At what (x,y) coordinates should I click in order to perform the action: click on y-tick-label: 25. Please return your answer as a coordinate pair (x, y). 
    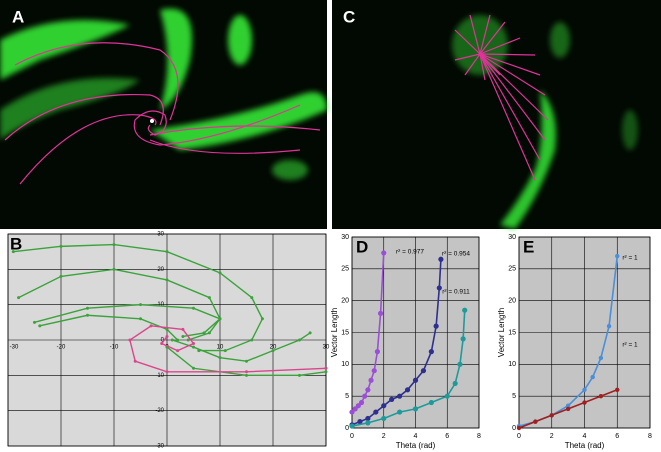
    Looking at the image, I should click on (345, 269).